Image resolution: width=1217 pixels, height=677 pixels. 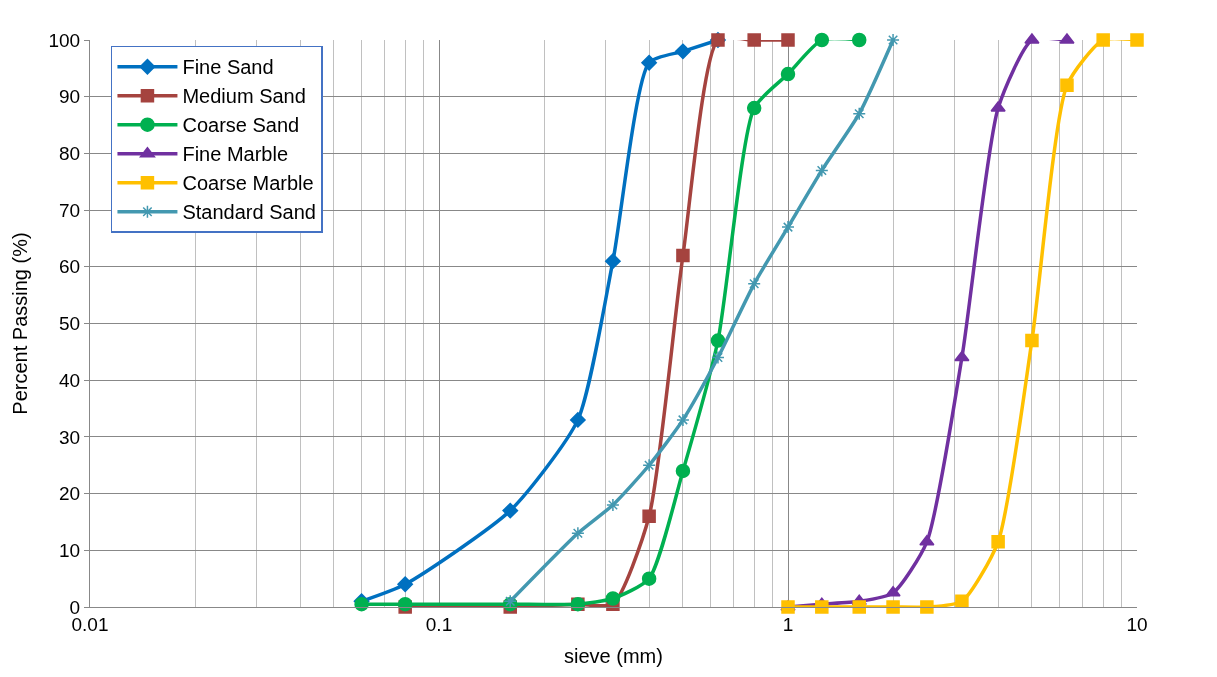 I want to click on legend-label: Standard Sand, so click(x=249, y=212).